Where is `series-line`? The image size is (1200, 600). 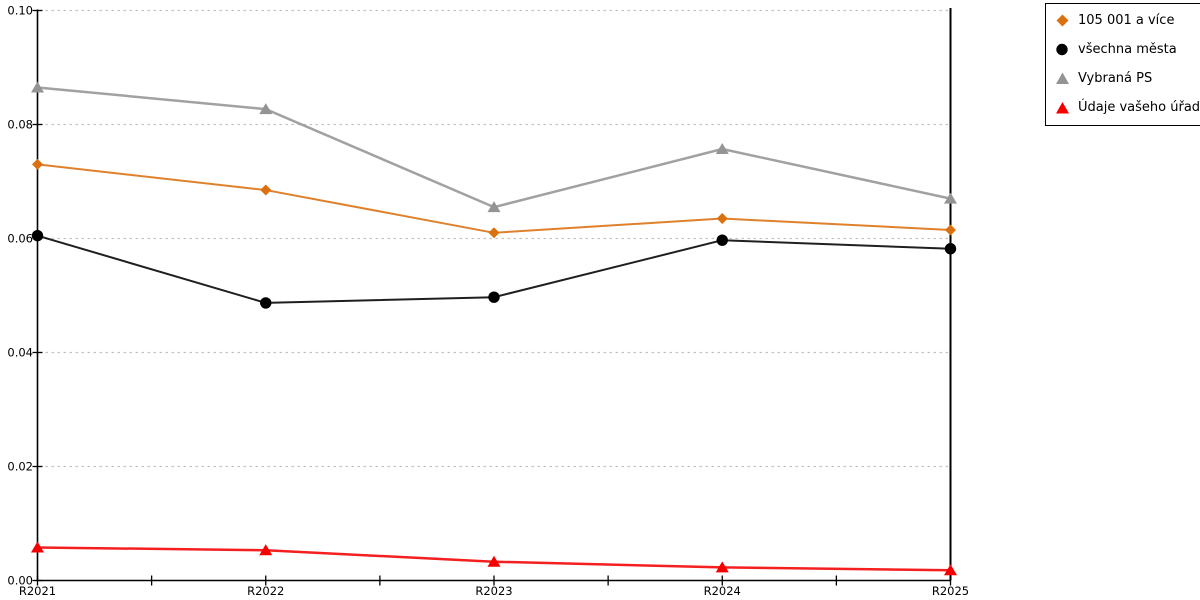
series-line is located at coordinates (494, 198).